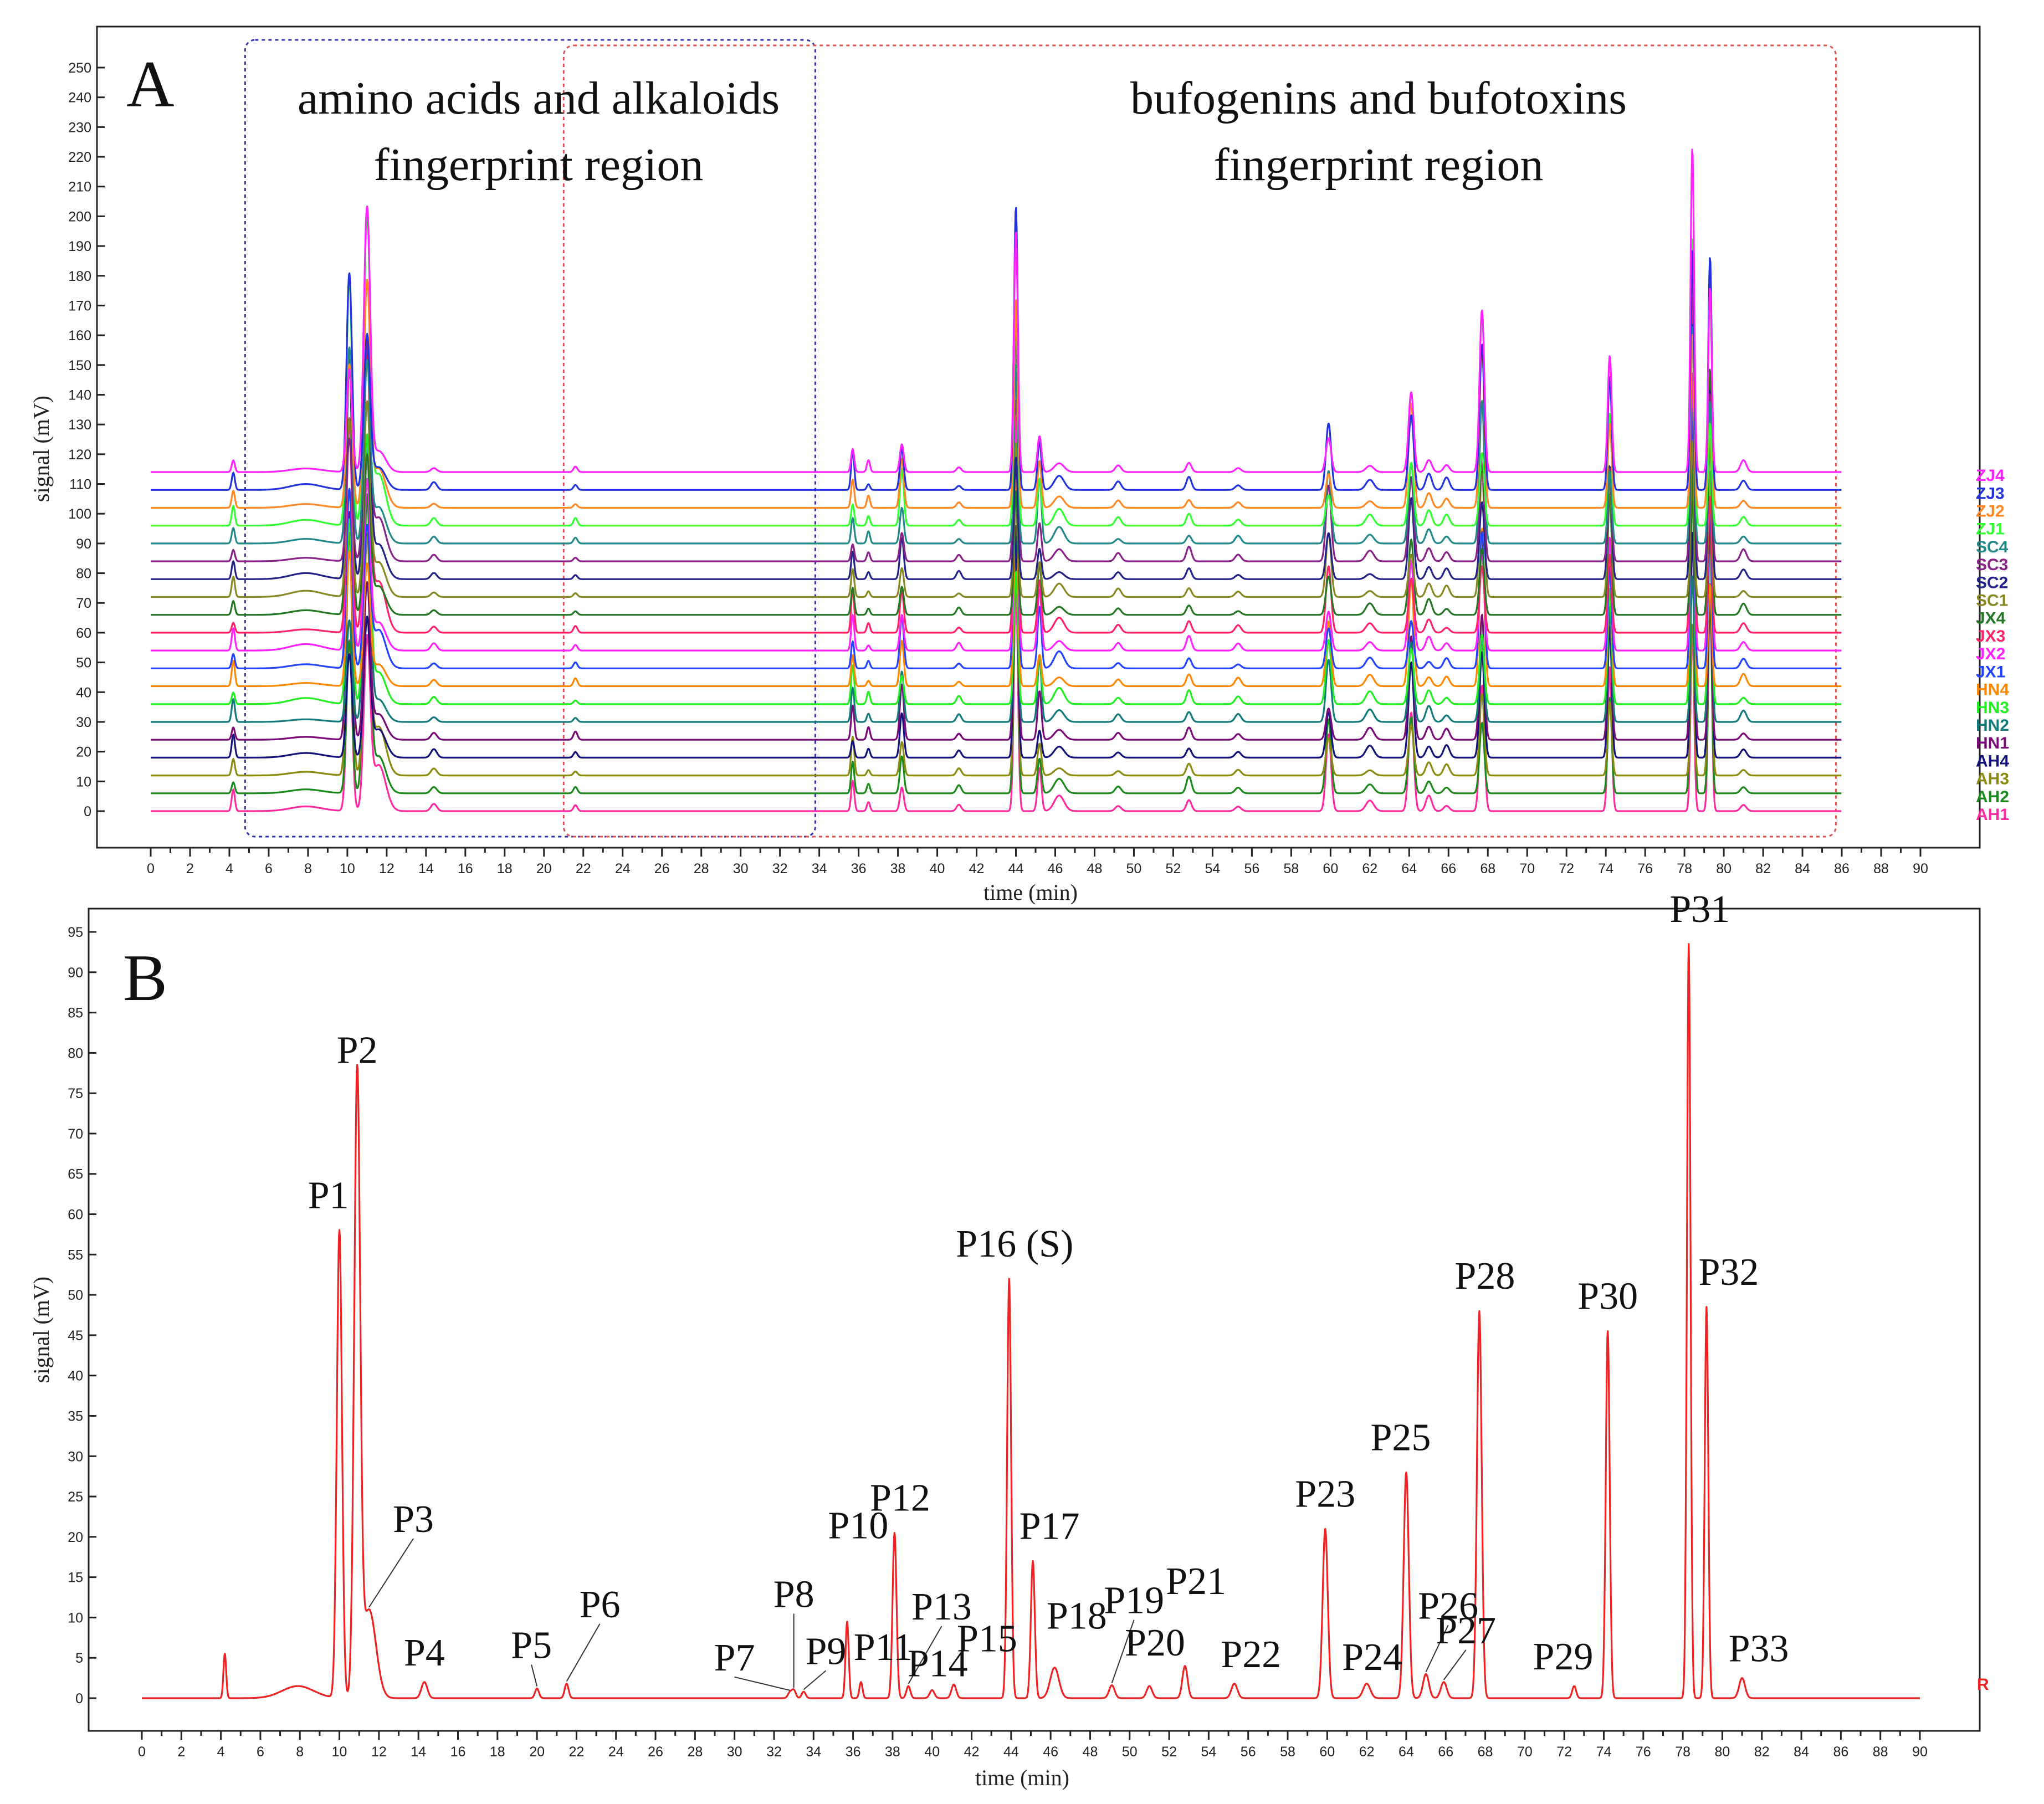 This screenshot has height=1804, width=2044. Describe the element at coordinates (1699, 909) in the screenshot. I see `peak-label-p31: P31` at that location.